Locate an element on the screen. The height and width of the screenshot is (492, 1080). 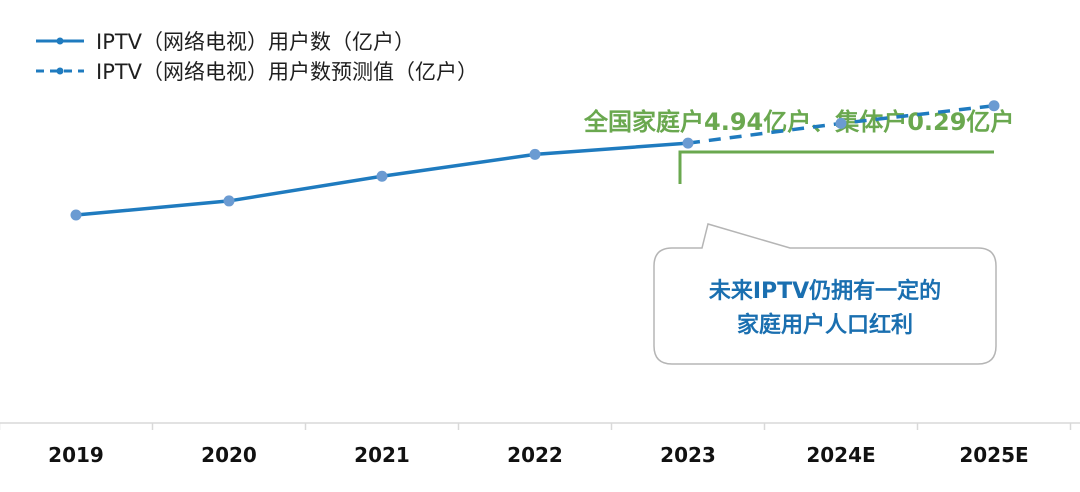
legend-item-actual: IPTV（网络电视）用户数（亿户） is located at coordinates (225, 42).